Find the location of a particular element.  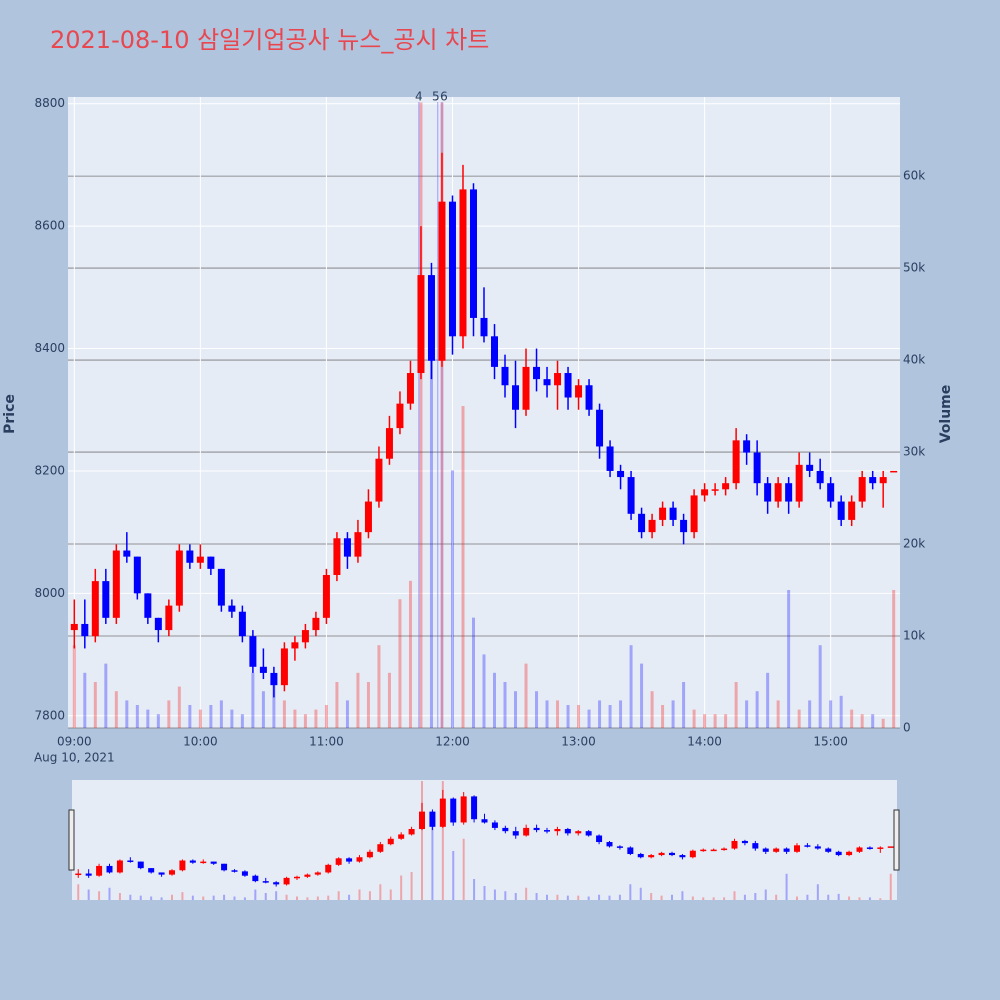

y2-tick-label: 20k is located at coordinates (914, 544).